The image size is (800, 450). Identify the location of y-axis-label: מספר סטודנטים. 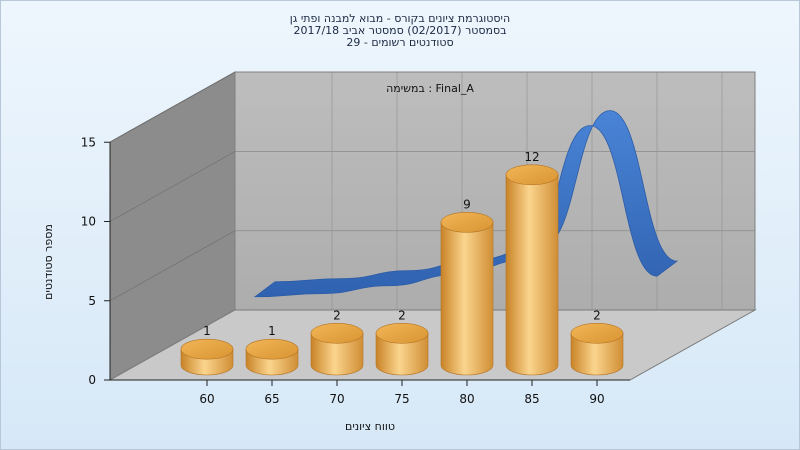
(48, 262).